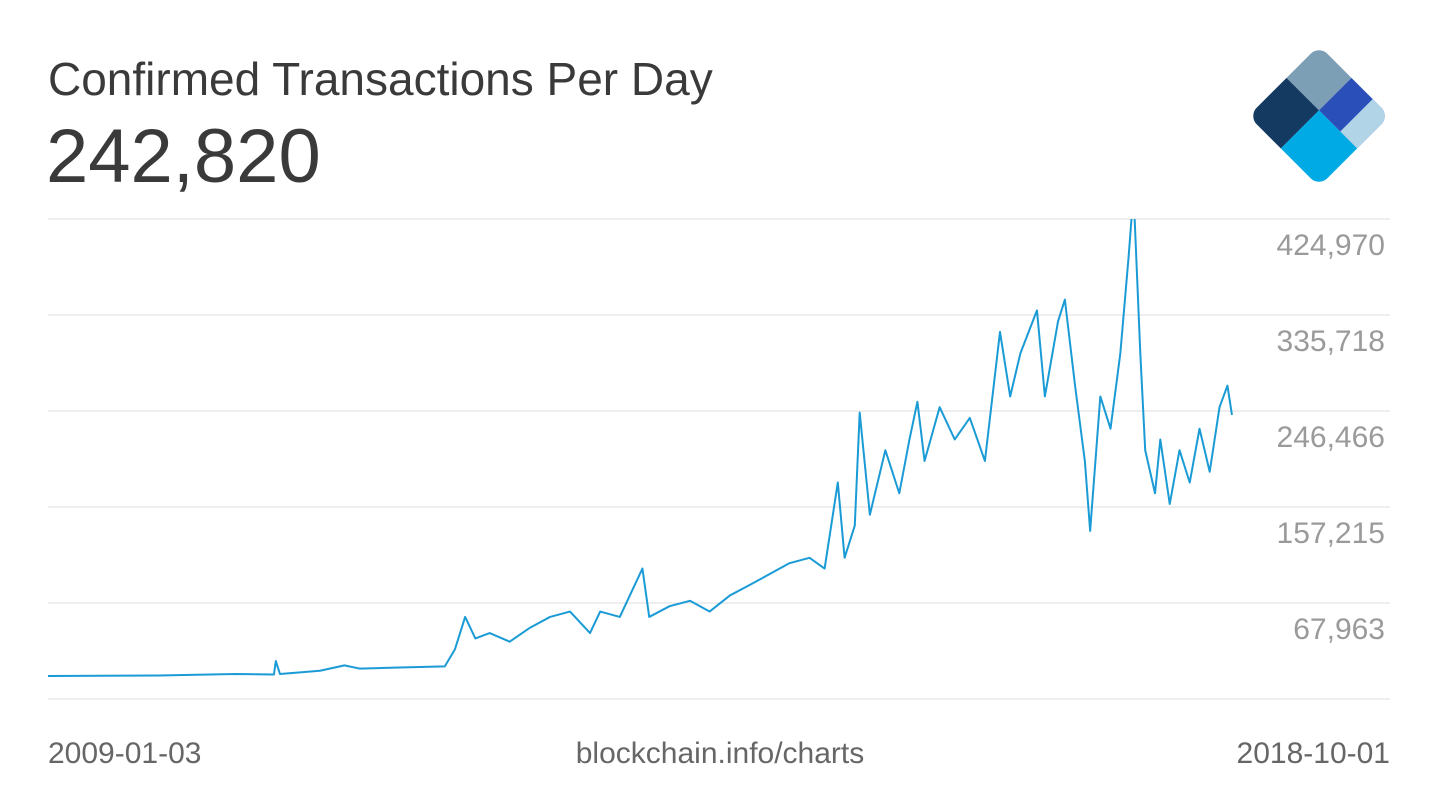 This screenshot has width=1440, height=810. What do you see at coordinates (124, 753) in the screenshot?
I see `x-tick-label: 2009-01-03` at bounding box center [124, 753].